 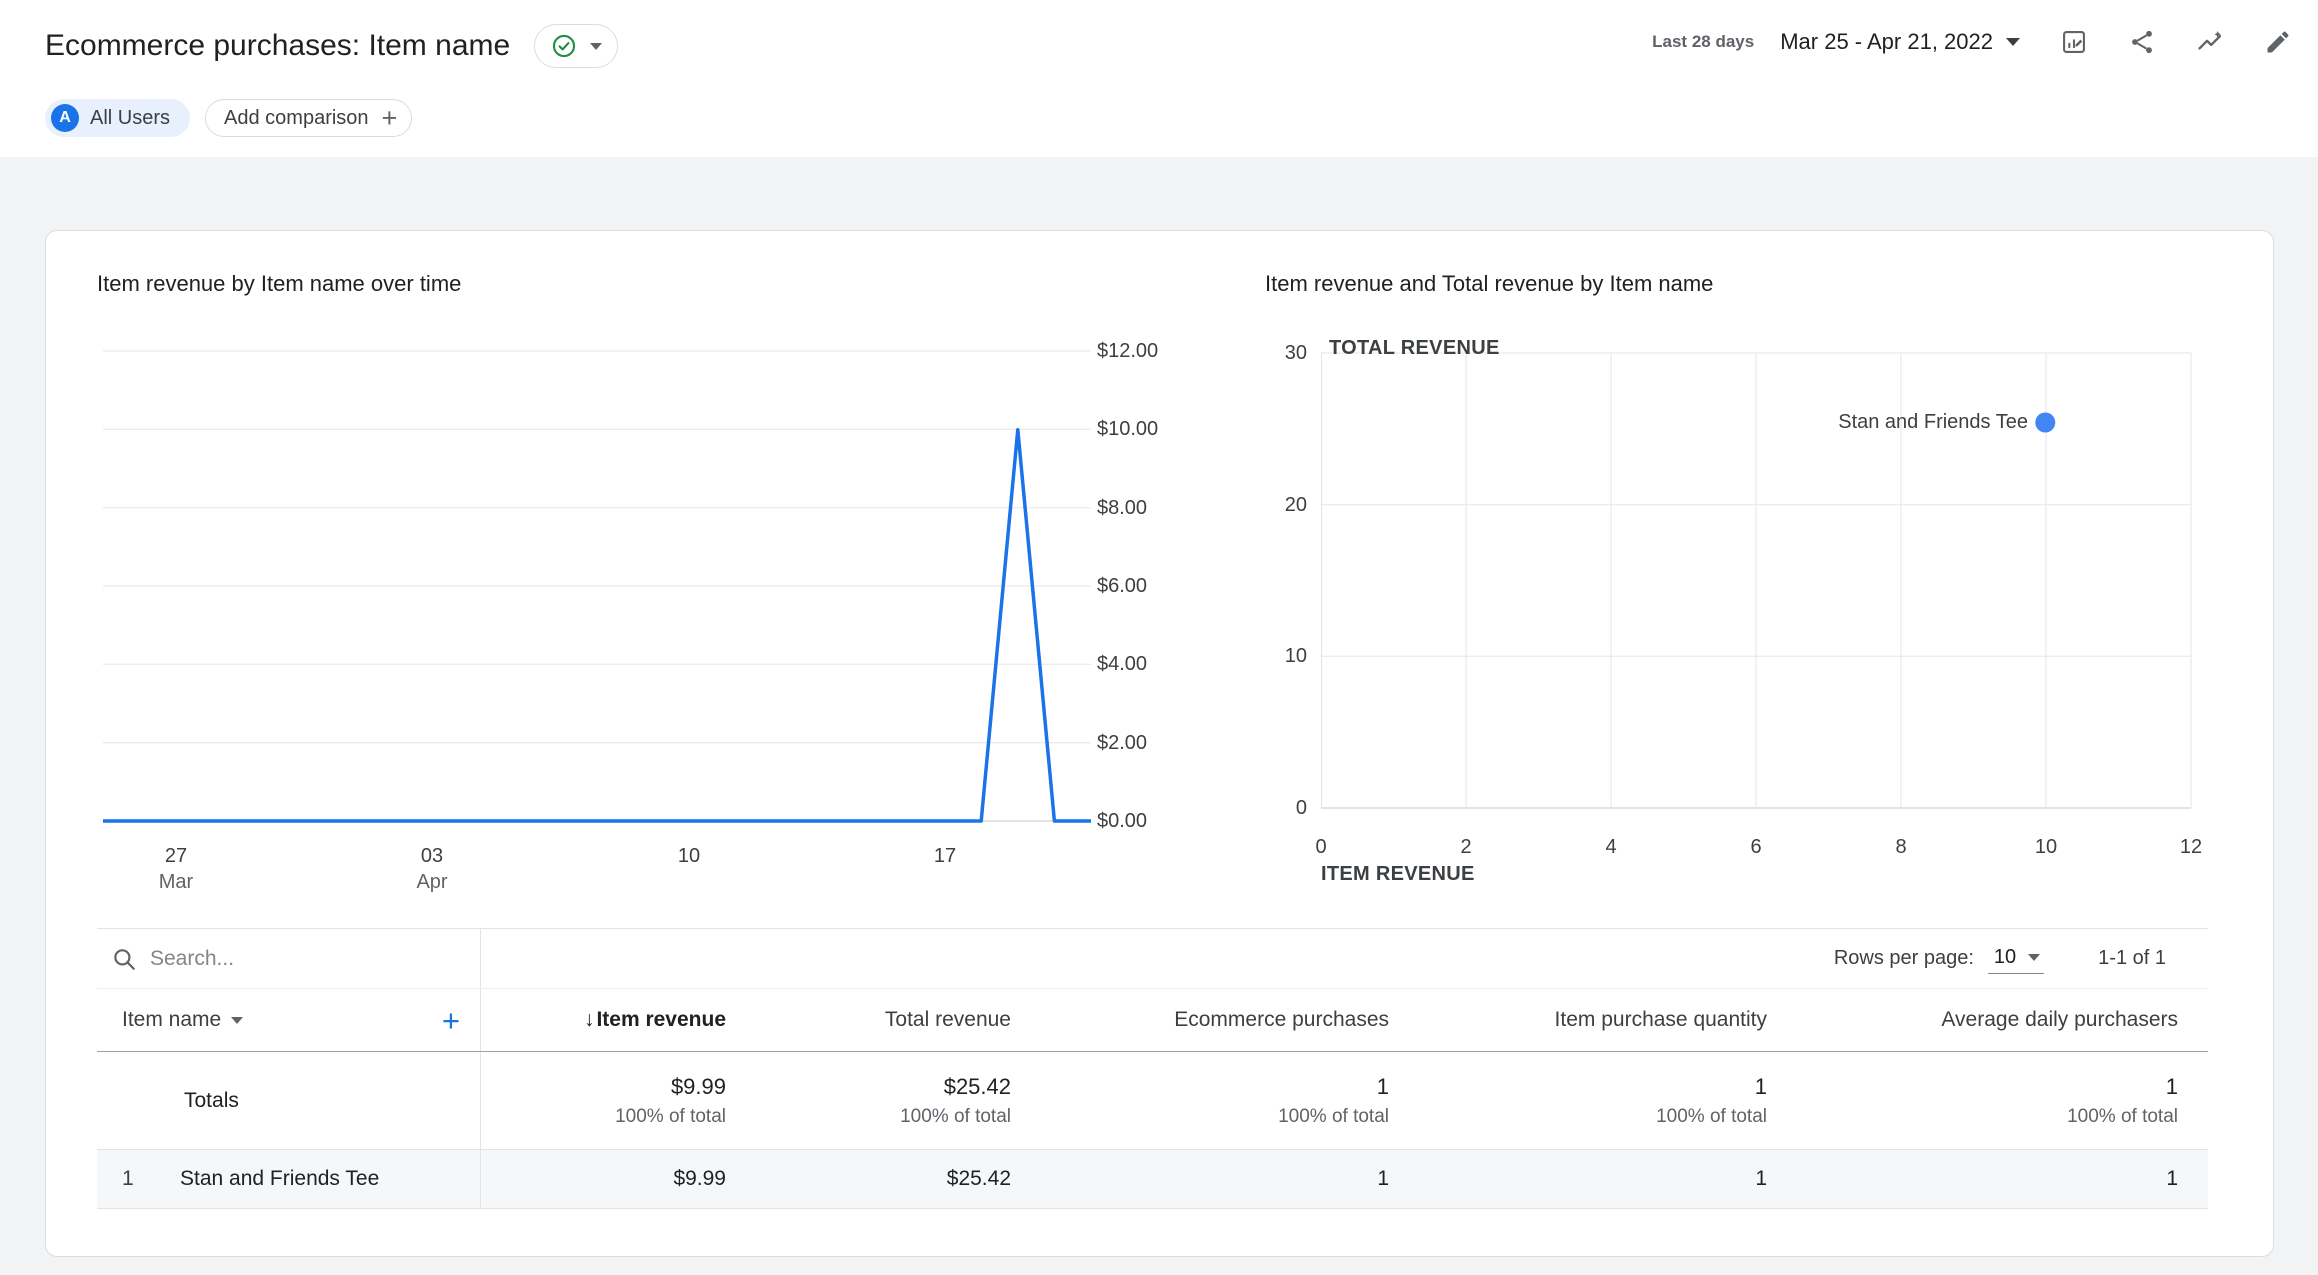 I want to click on scatter-y-tick: 30, so click(x=1295, y=353).